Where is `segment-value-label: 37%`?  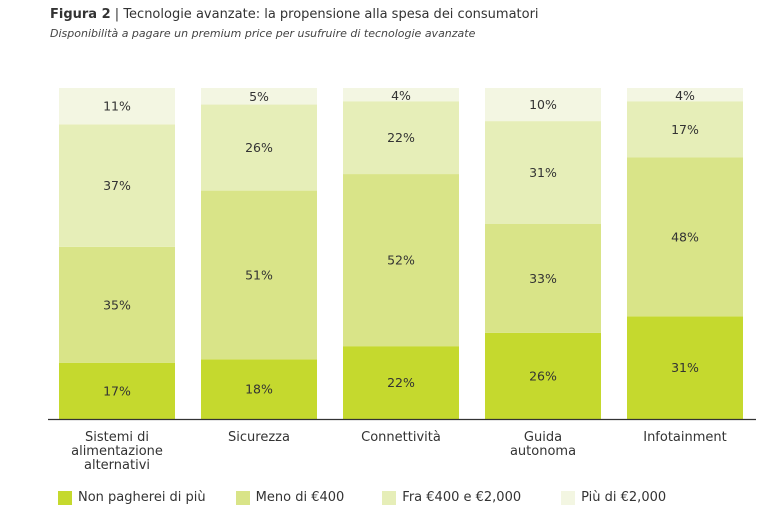 segment-value-label: 37% is located at coordinates (117, 185).